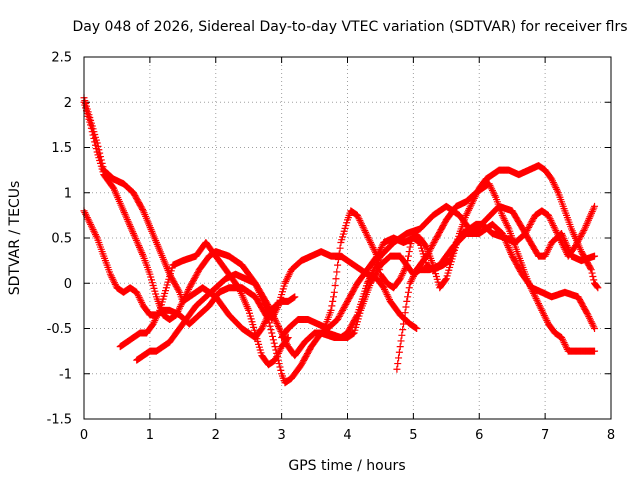  What do you see at coordinates (413, 435) in the screenshot?
I see `x-tick-label: 5` at bounding box center [413, 435].